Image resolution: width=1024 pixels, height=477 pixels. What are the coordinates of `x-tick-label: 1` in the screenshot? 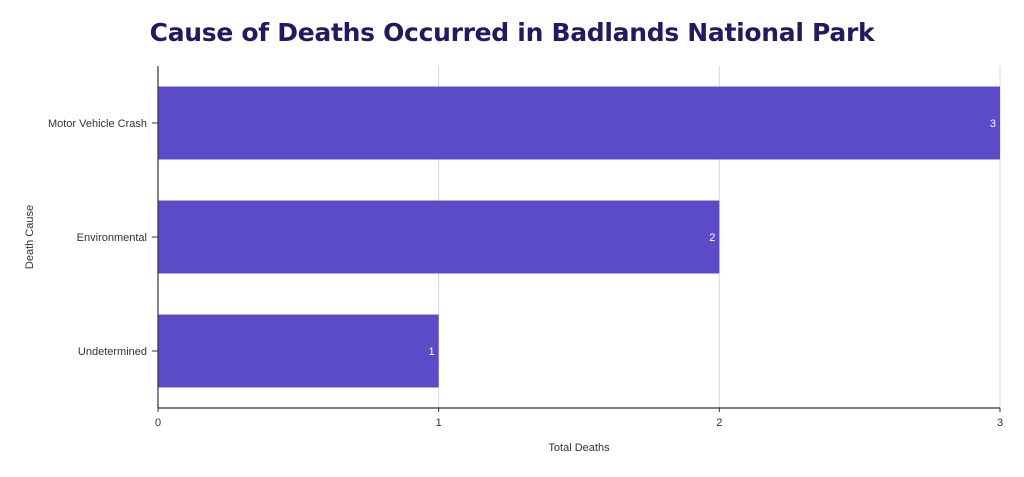 It's located at (439, 423).